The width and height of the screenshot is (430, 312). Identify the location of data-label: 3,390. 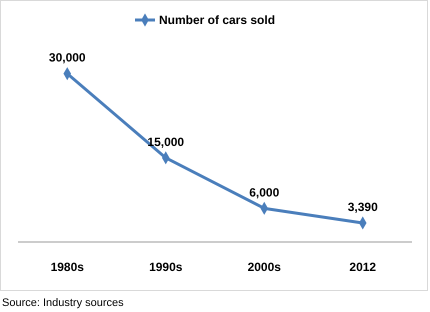
(363, 207).